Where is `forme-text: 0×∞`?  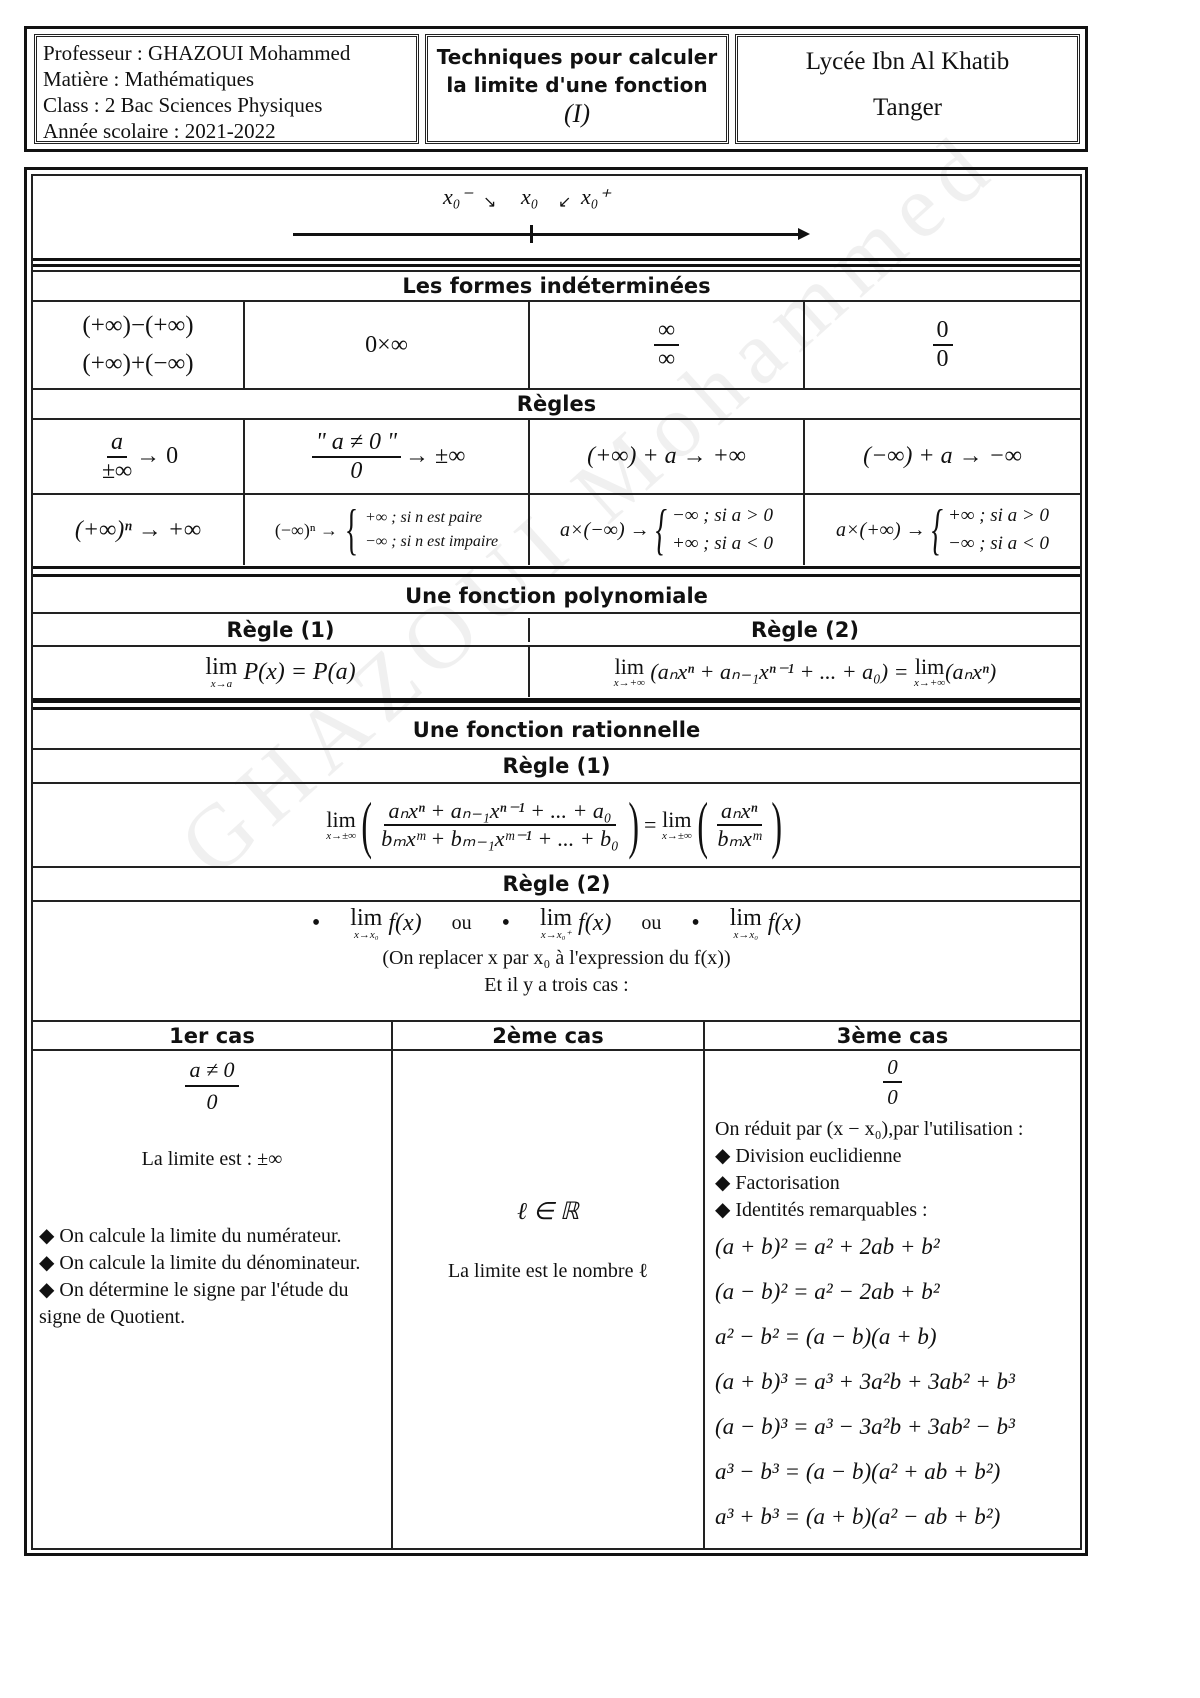
forme-text: 0×∞ is located at coordinates (386, 344).